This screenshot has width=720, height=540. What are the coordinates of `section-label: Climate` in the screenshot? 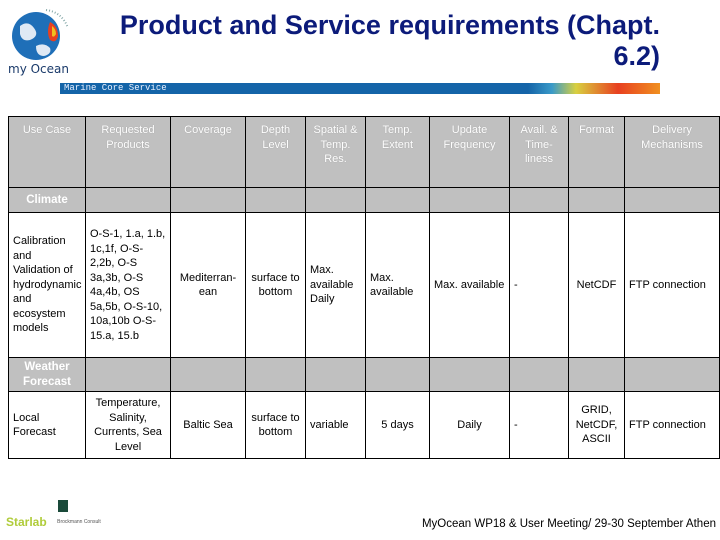 It's located at (47, 200).